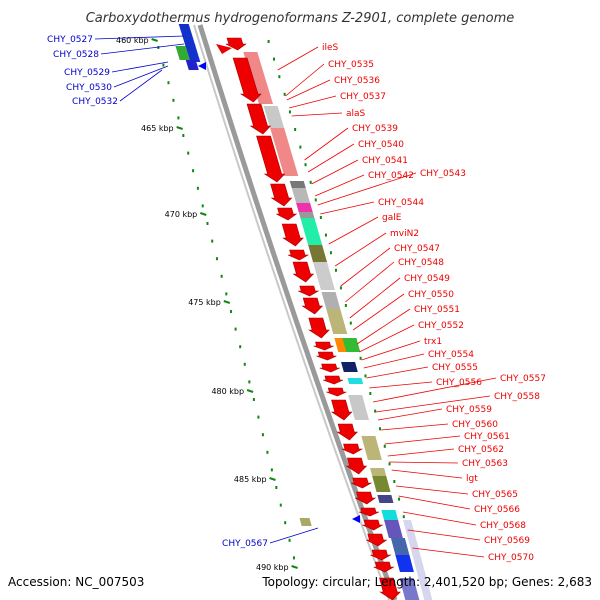 The width and height of the screenshot is (600, 600). What do you see at coordinates (417, 249) in the screenshot?
I see `gene-label-CHY_0547: CHY_0547` at bounding box center [417, 249].